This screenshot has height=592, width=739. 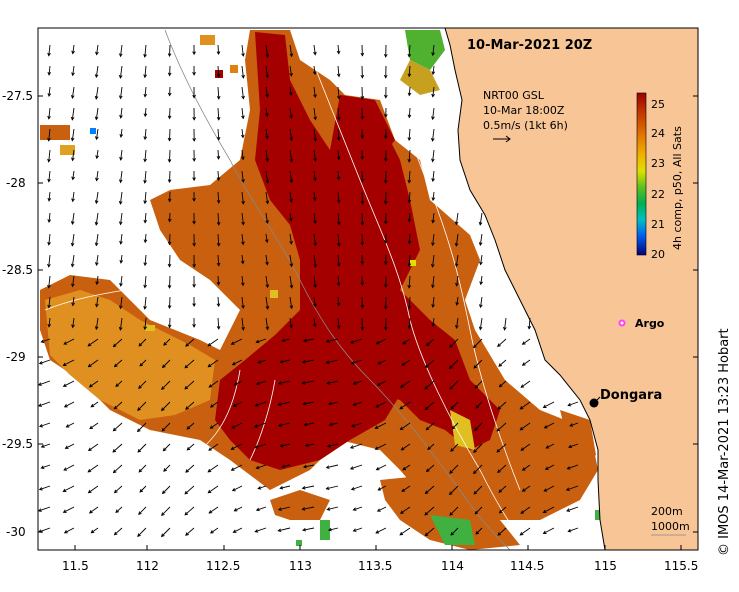 I want to click on argo-label: Argo, so click(x=650, y=323).